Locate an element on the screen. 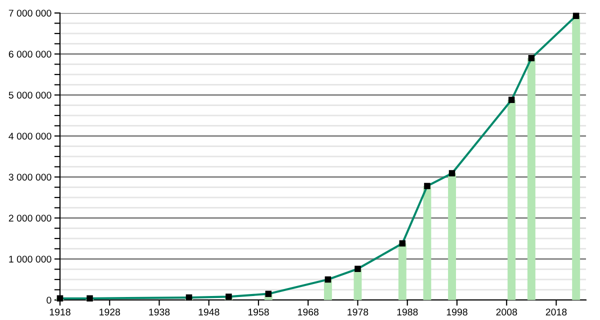 Image resolution: width=600 pixels, height=320 pixels. x-tick-label: 1918 is located at coordinates (60, 312).